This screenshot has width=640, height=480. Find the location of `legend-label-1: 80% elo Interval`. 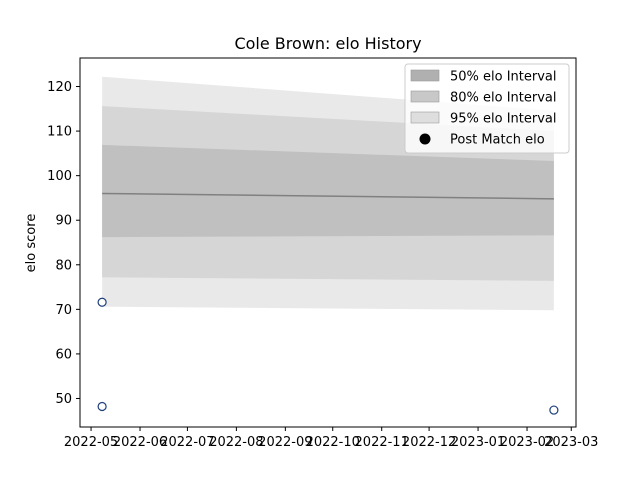

legend-label-1: 80% elo Interval is located at coordinates (503, 98).